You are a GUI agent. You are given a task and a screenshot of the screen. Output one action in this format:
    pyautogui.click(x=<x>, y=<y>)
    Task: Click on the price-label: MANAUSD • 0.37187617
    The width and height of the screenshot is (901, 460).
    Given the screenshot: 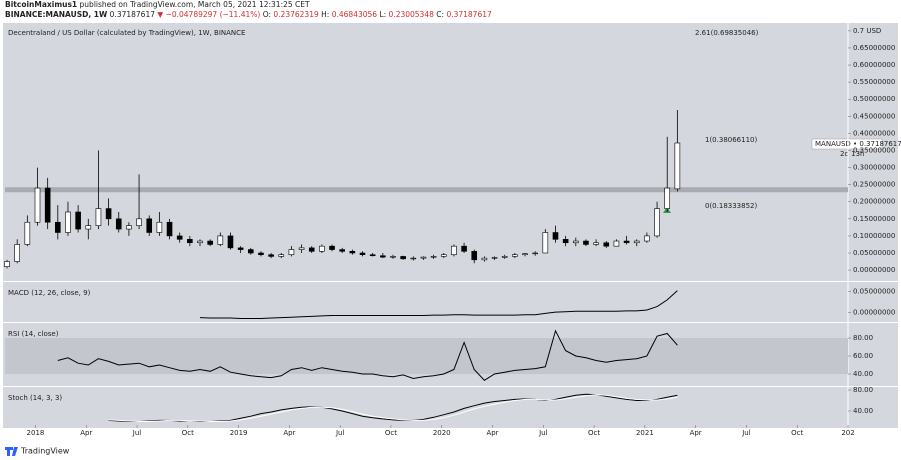 What is the action you would take?
    pyautogui.click(x=858, y=144)
    